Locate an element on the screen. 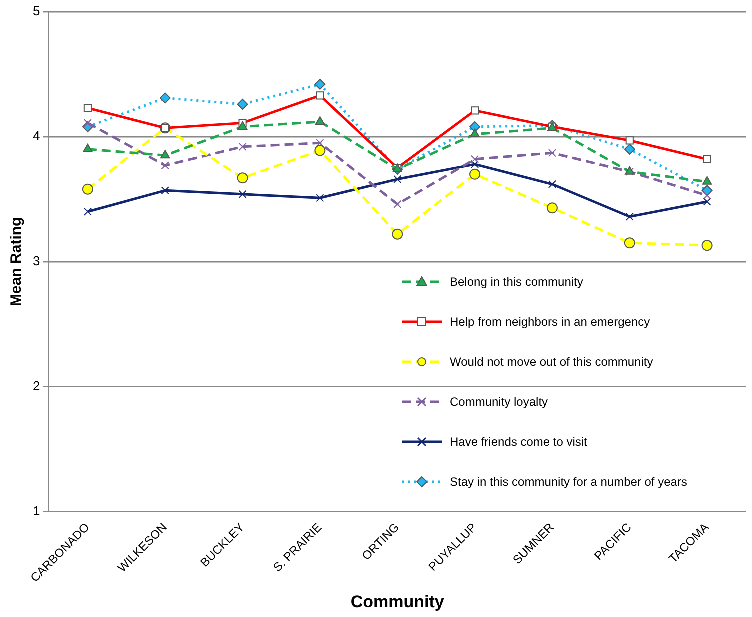 The width and height of the screenshot is (752, 617). legend-label: Community loyalty is located at coordinates (499, 402).